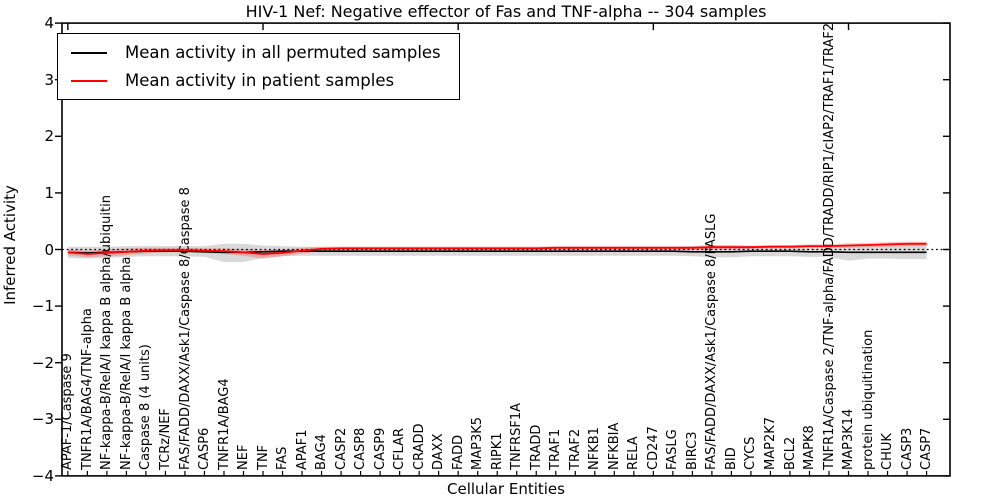 Image resolution: width=1000 pixels, height=500 pixels. Describe the element at coordinates (146, 407) in the screenshot. I see `x-tick-label: Caspase 8 (4 units)` at that location.